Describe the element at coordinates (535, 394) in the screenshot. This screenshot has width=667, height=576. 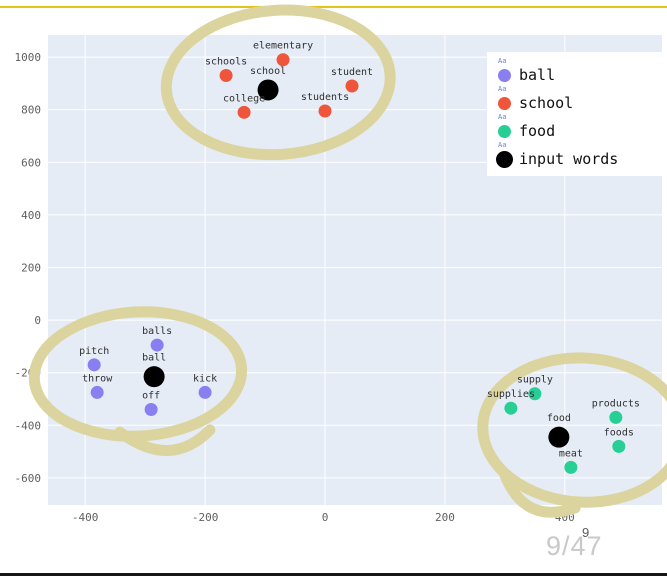
I see `data-point-supply` at that location.